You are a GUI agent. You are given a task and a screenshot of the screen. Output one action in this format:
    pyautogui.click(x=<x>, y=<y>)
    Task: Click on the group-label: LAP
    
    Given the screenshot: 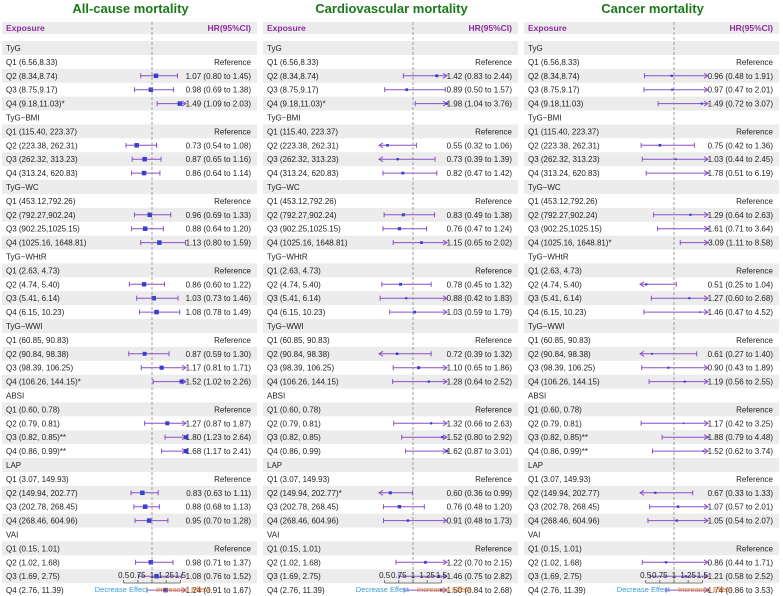 What is the action you would take?
    pyautogui.click(x=274, y=465)
    